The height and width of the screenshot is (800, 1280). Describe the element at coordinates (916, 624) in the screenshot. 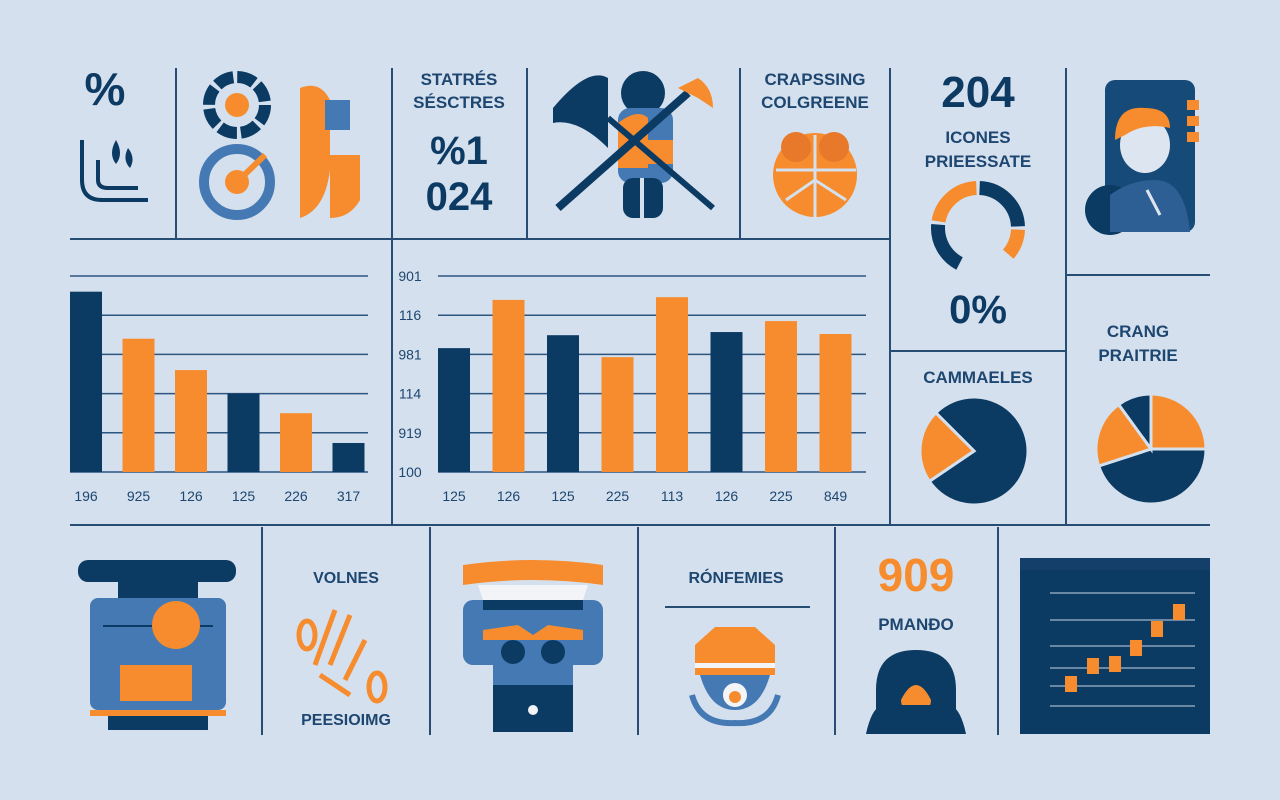

I see `value-label: PMANĐO` at that location.